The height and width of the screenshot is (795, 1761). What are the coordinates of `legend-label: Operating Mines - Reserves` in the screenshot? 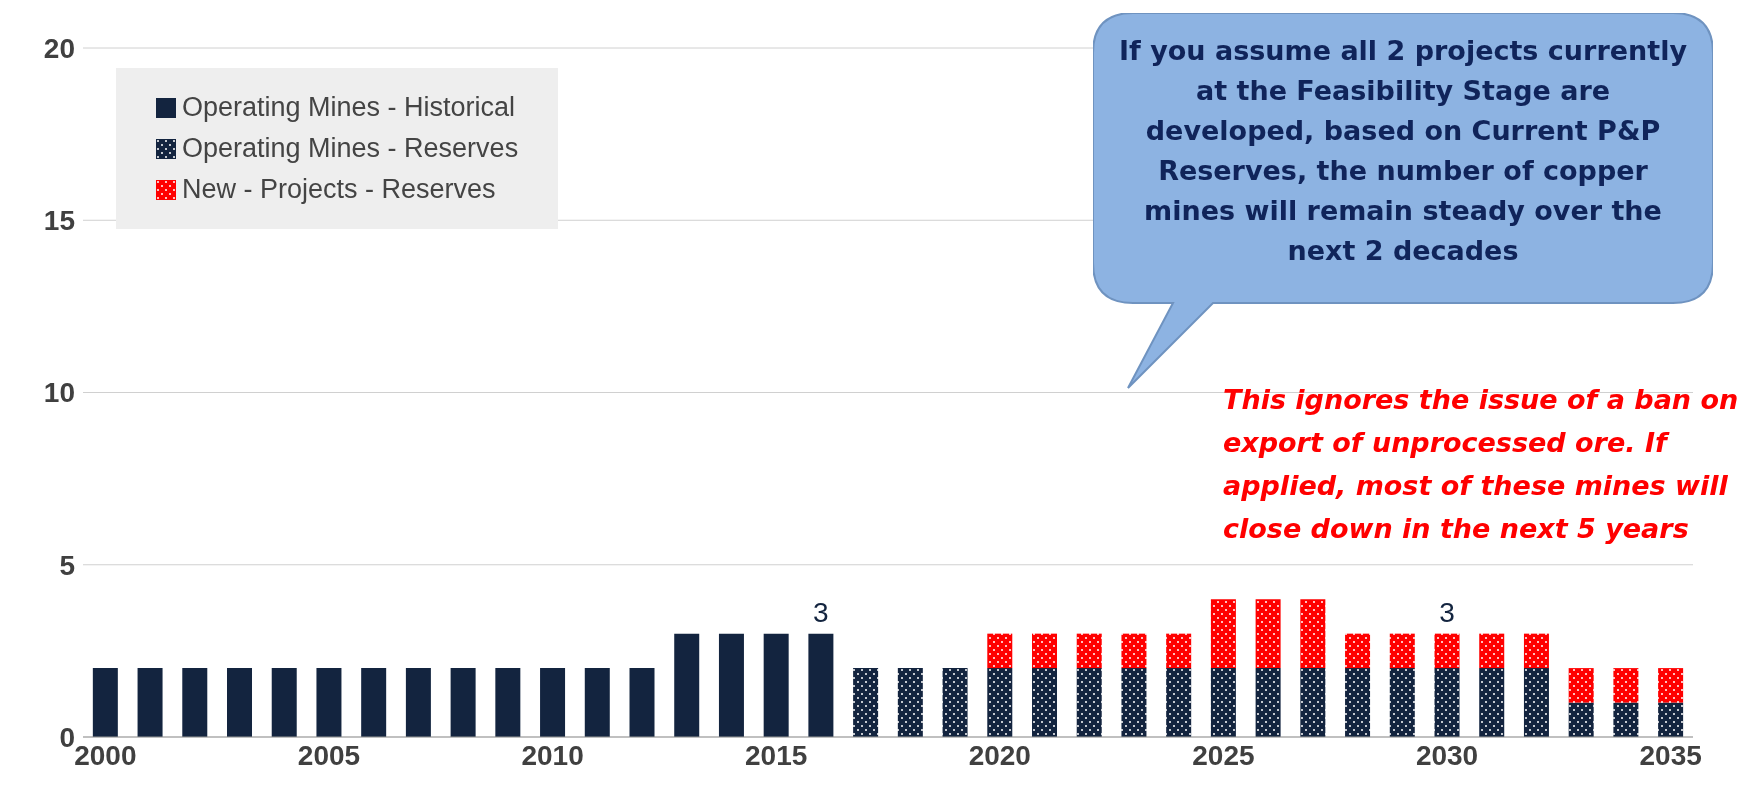 It's located at (350, 148).